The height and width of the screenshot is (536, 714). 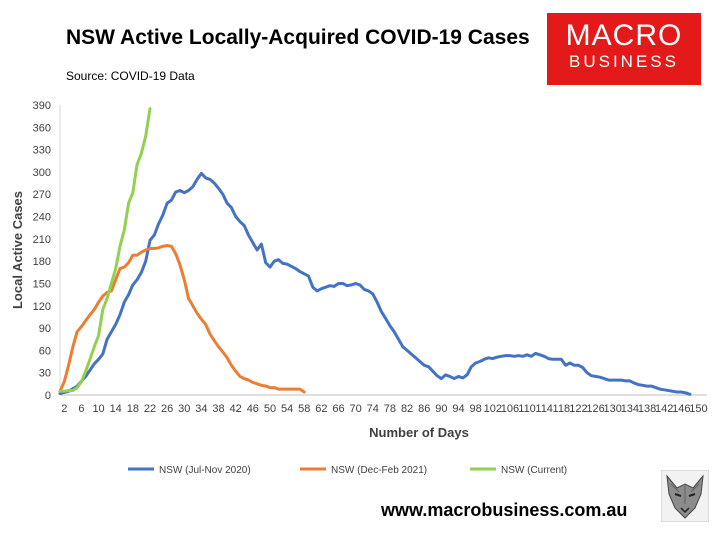 What do you see at coordinates (504, 510) in the screenshot?
I see `footer-url: www.macrobusiness.com.au` at bounding box center [504, 510].